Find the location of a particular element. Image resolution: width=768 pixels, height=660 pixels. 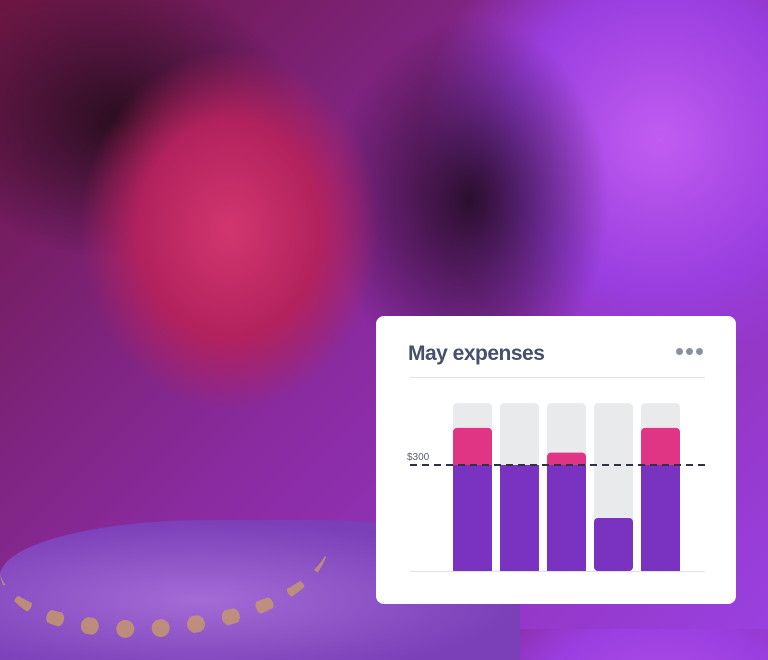

more-horizontal-icon is located at coordinates (689, 351).